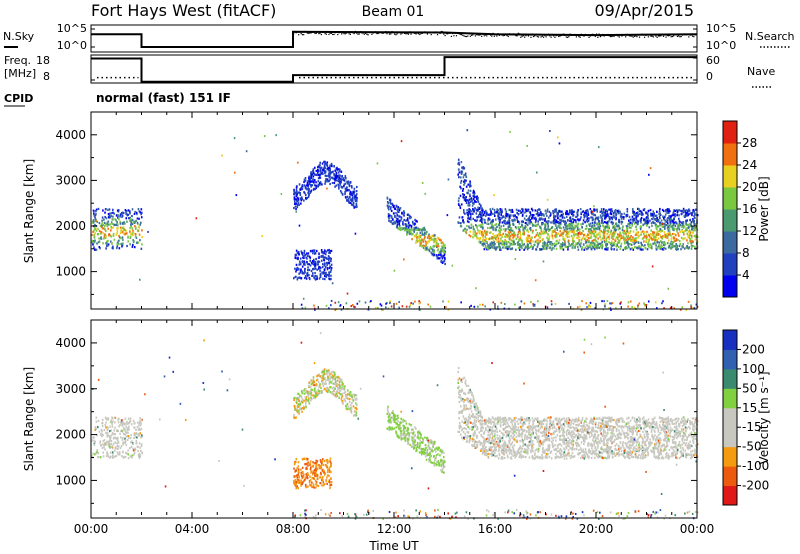 The image size is (800, 554). Describe the element at coordinates (695, 38) in the screenshot. I see `noise-right-ticks` at that location.